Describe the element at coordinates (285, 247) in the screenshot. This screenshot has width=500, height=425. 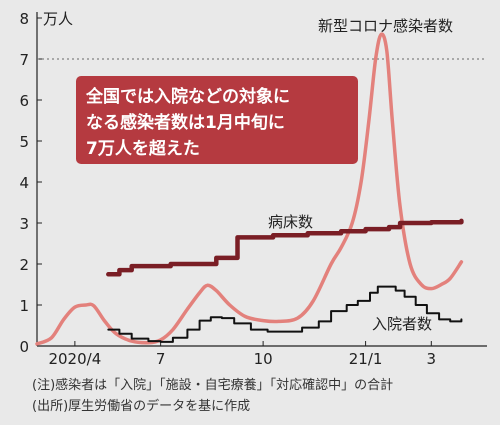
I see `series-line-beds` at that location.